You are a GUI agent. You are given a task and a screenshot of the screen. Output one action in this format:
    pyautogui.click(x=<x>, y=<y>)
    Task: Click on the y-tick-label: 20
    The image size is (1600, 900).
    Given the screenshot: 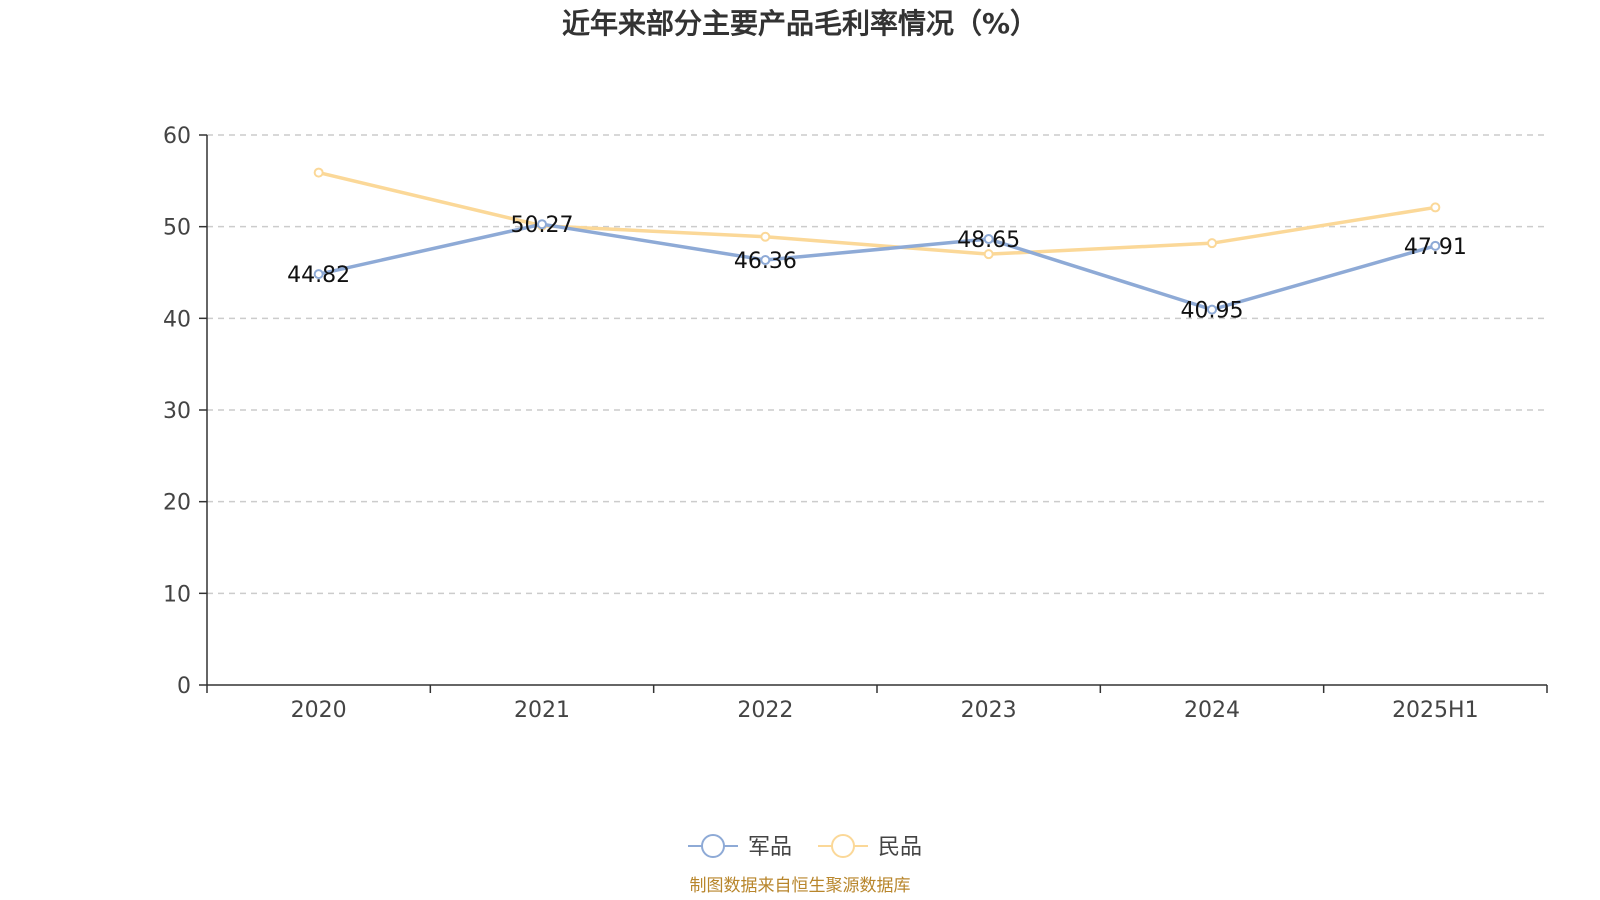 What is the action you would take?
    pyautogui.click(x=177, y=503)
    